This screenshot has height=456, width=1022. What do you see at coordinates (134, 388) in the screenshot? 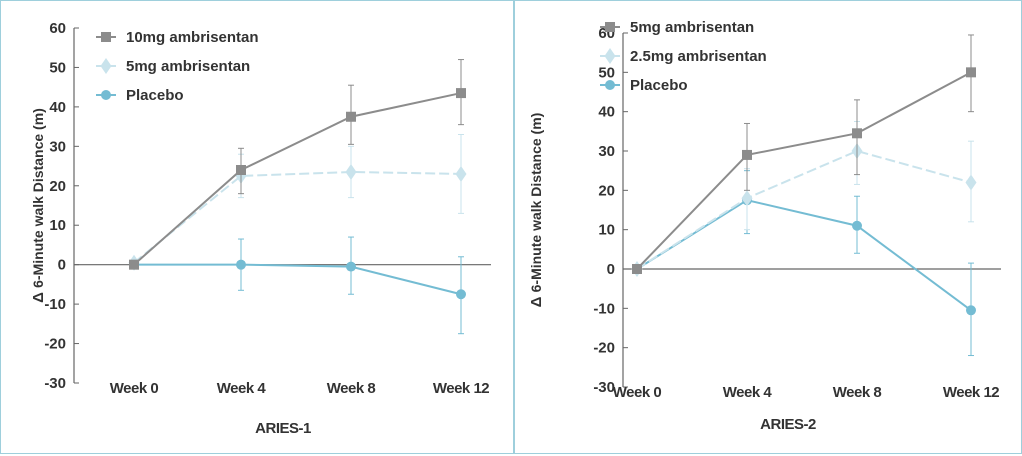
I see `c0-x-tick-label: Week 0` at bounding box center [134, 388].